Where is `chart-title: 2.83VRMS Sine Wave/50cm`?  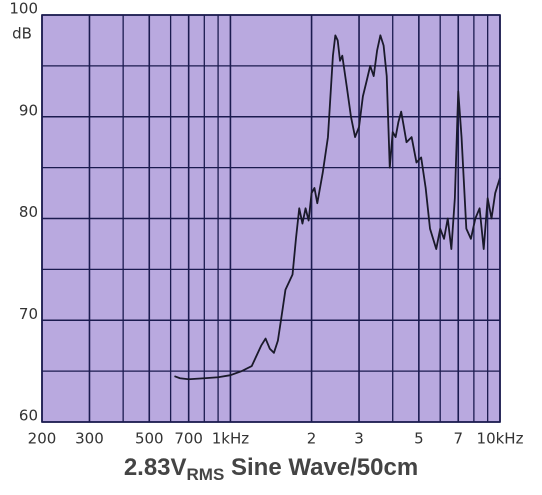 chart-title: 2.83VRMS Sine Wave/50cm is located at coordinates (271, 469).